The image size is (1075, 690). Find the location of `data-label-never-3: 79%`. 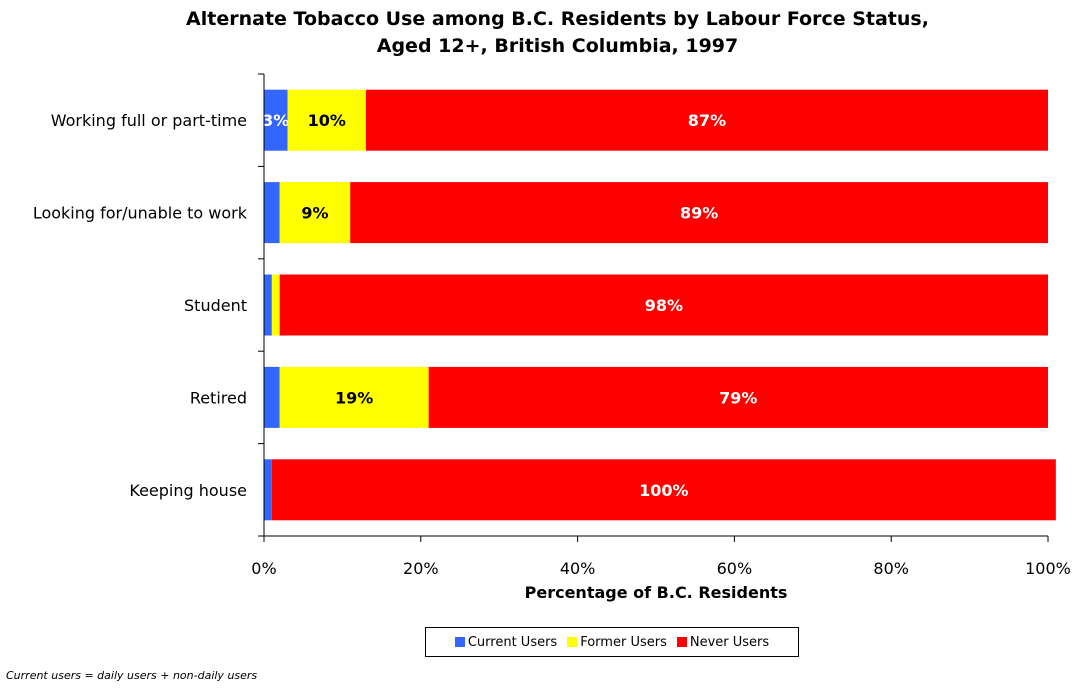

data-label-never-3: 79% is located at coordinates (738, 397).